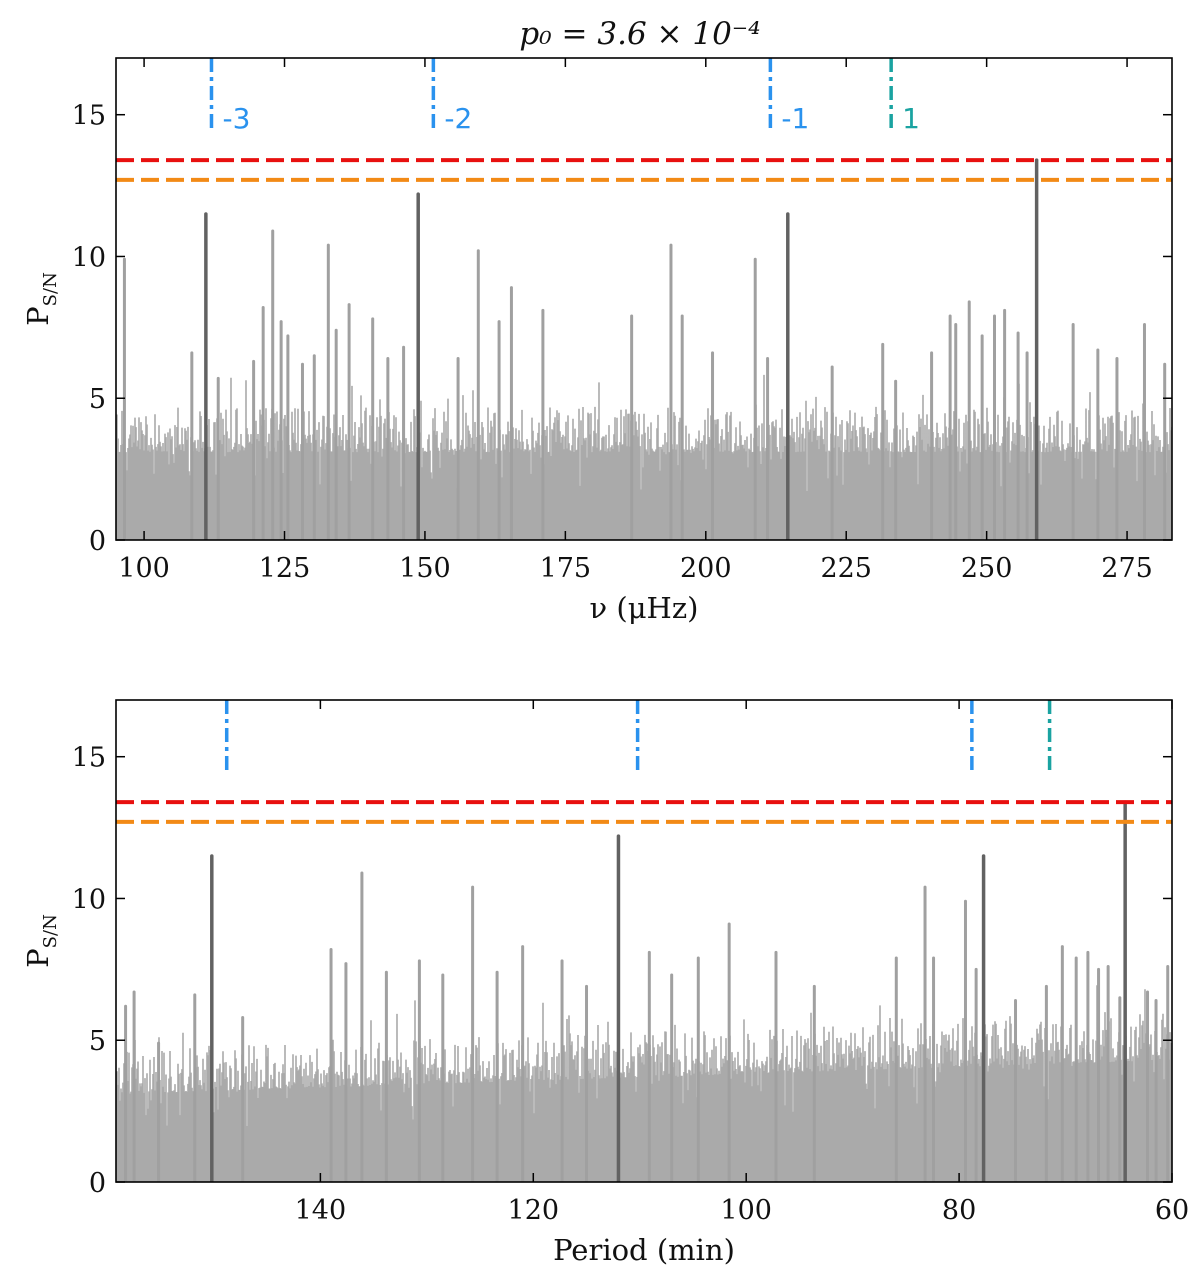 Image resolution: width=1200 pixels, height=1277 pixels. Describe the element at coordinates (321, 1210) in the screenshot. I see `x-tick-label: 140` at that location.